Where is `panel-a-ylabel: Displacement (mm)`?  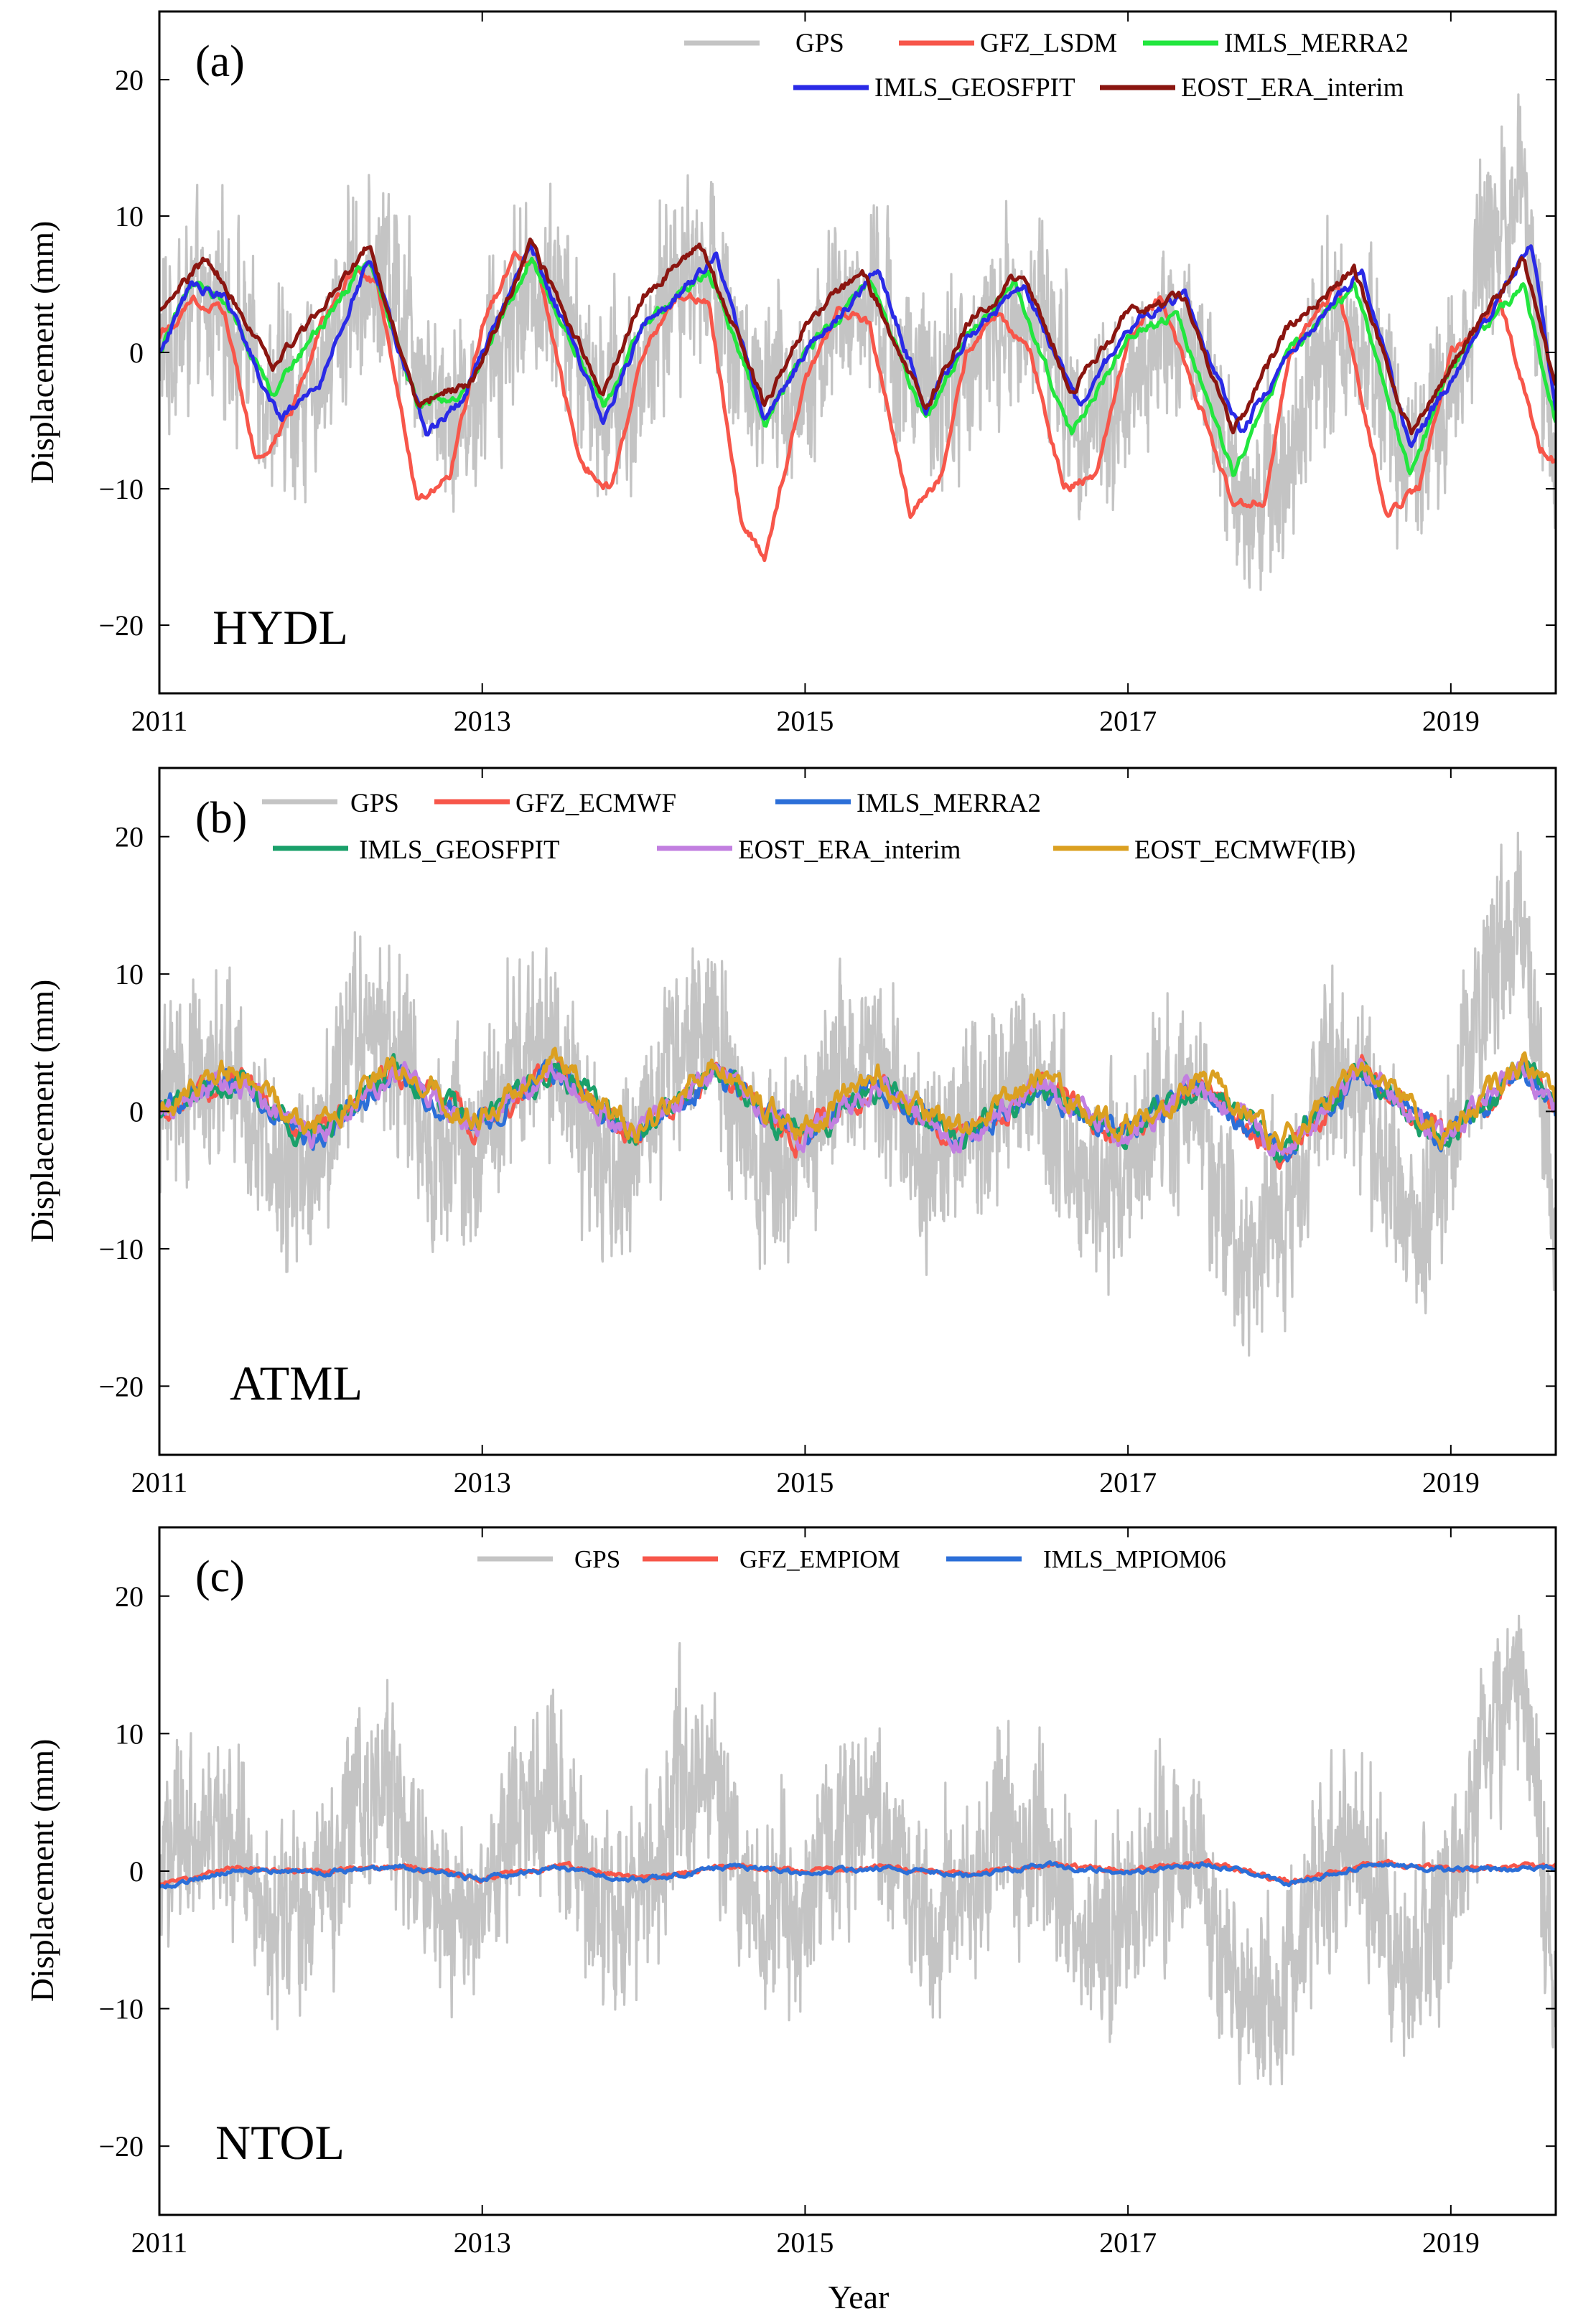
panel-a-ylabel: Displacement (mm) is located at coordinates (42, 352).